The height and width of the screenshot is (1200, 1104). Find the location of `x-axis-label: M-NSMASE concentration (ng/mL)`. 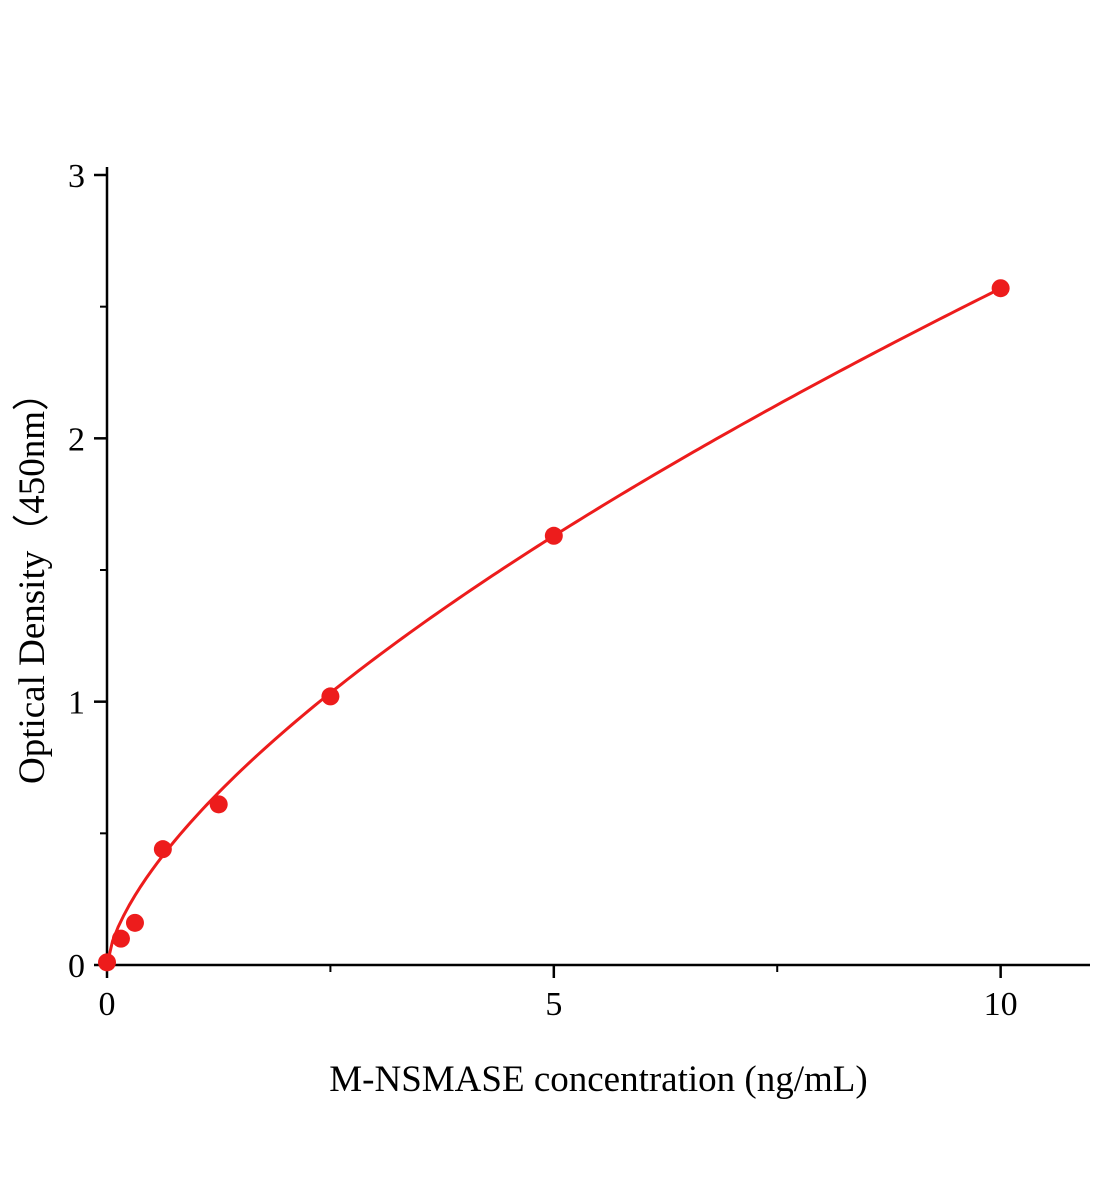

x-axis-label: M-NSMASE concentration (ng/mL) is located at coordinates (598, 1079).